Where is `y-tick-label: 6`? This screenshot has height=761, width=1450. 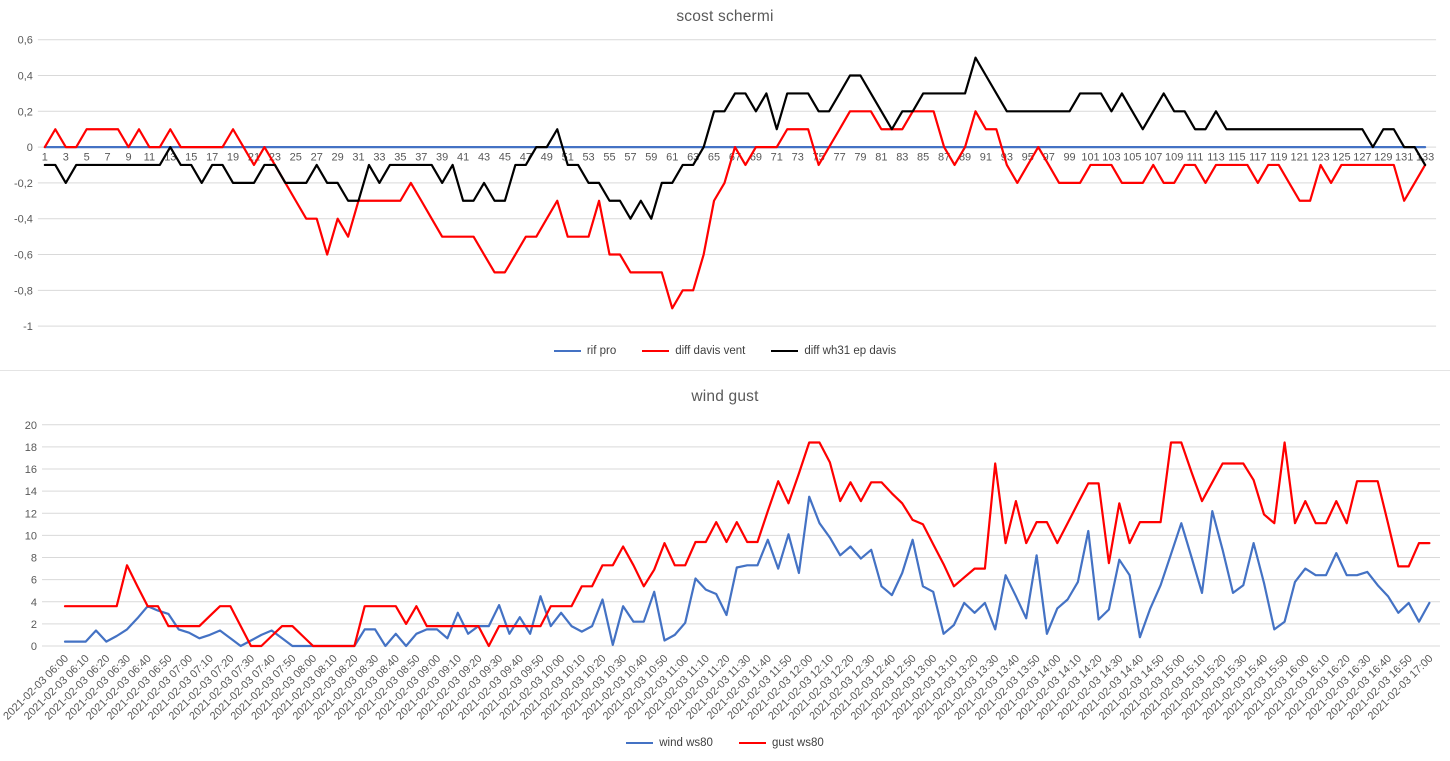
y-tick-label: 6 is located at coordinates (34, 581).